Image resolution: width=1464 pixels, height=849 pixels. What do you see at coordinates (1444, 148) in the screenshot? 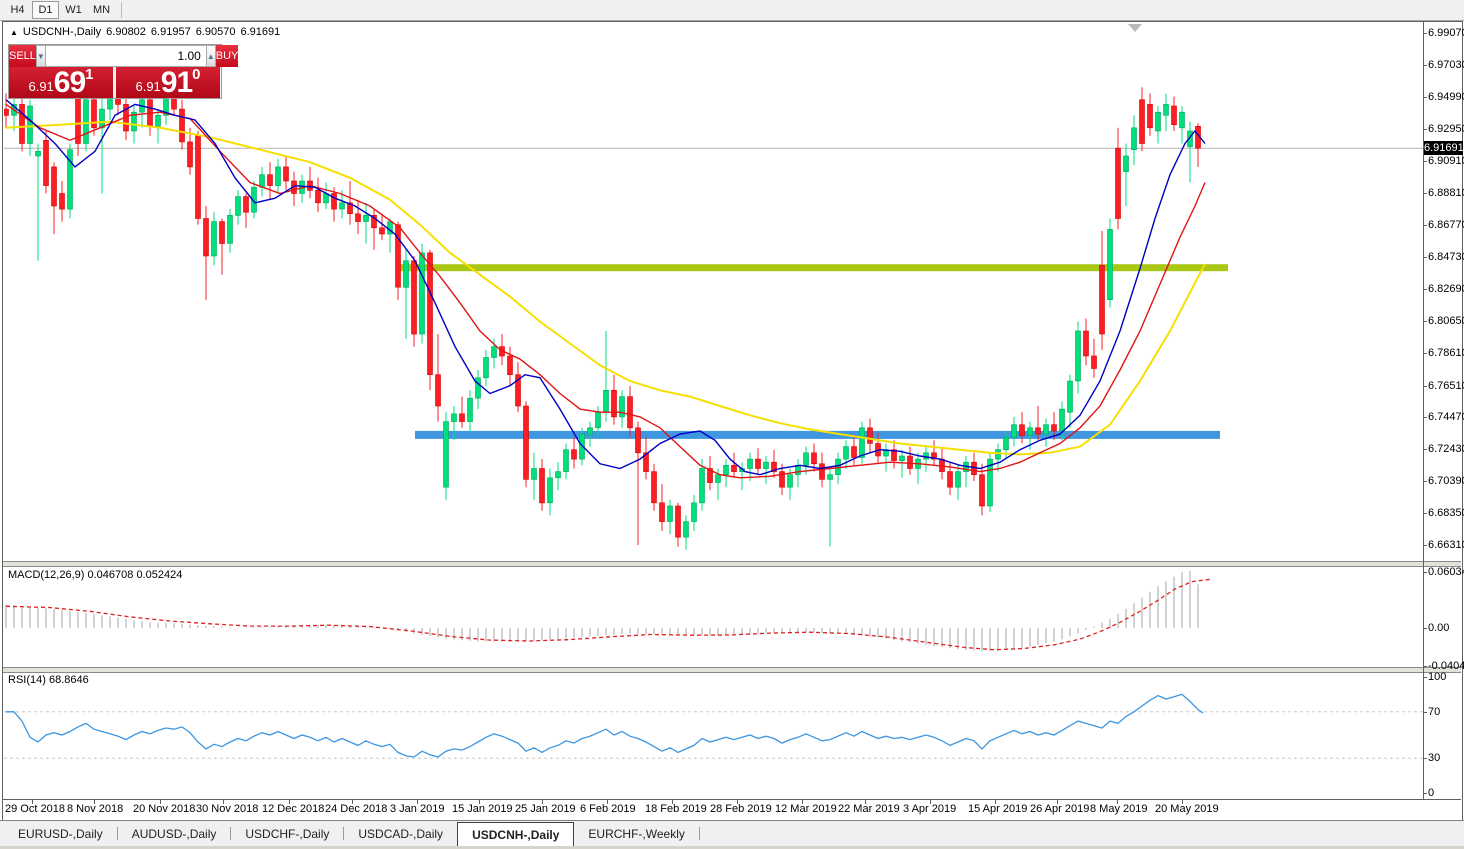
I see `current-price-badge: 6.91691` at bounding box center [1444, 148].